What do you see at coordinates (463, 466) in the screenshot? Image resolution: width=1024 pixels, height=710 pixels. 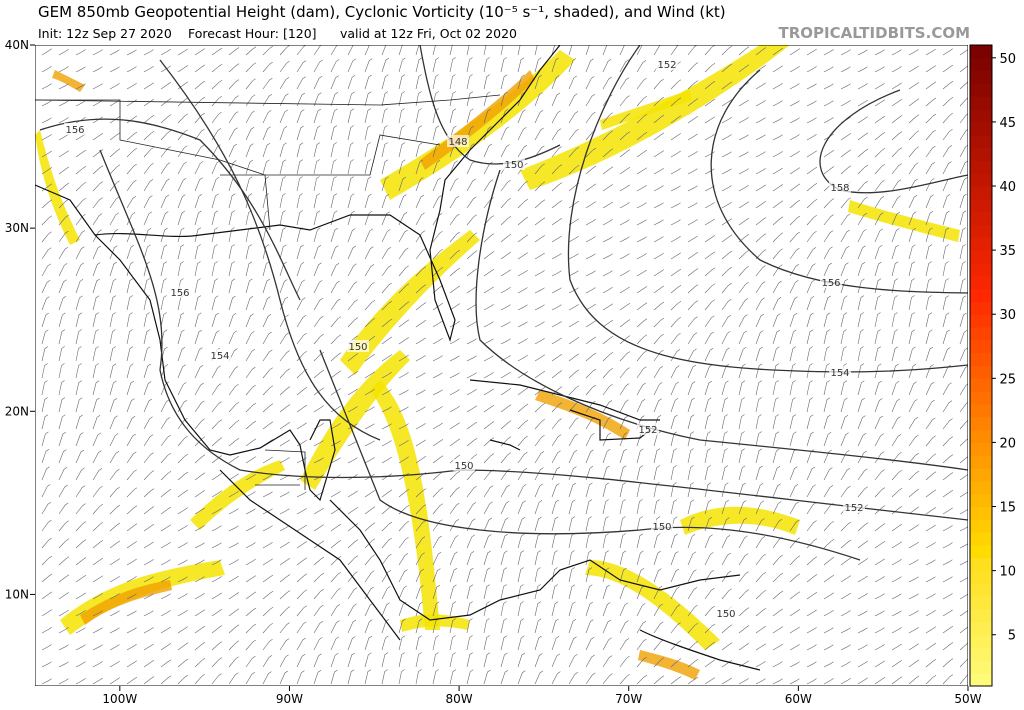 I see `contour-label: 150` at bounding box center [463, 466].